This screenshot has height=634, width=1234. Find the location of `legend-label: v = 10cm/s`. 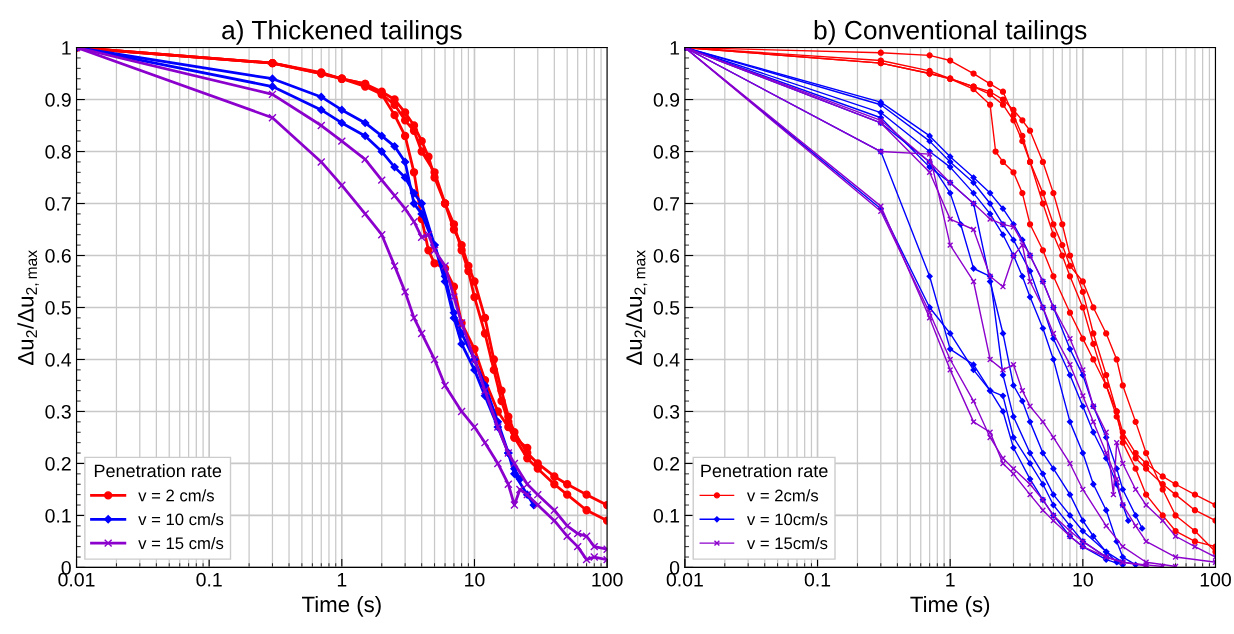

legend-label: v = 10cm/s is located at coordinates (787, 519).